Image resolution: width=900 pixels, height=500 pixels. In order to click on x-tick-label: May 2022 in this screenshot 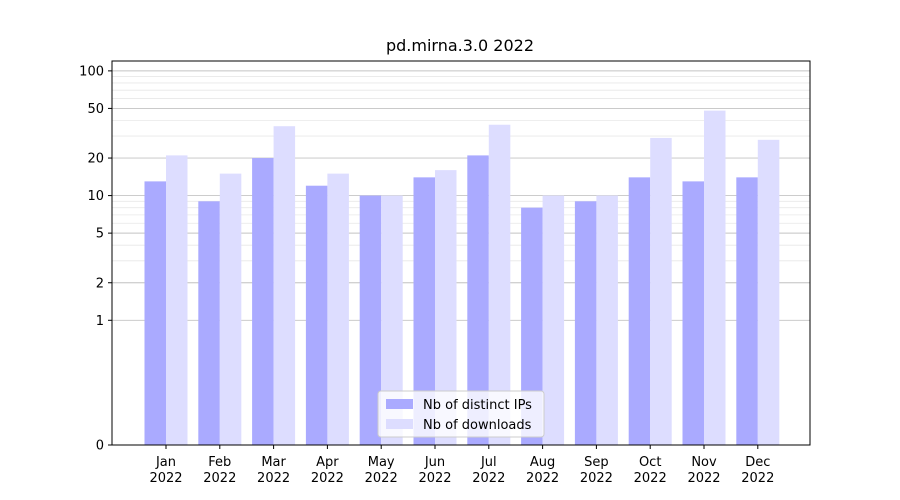, I will do `click(381, 470)`.